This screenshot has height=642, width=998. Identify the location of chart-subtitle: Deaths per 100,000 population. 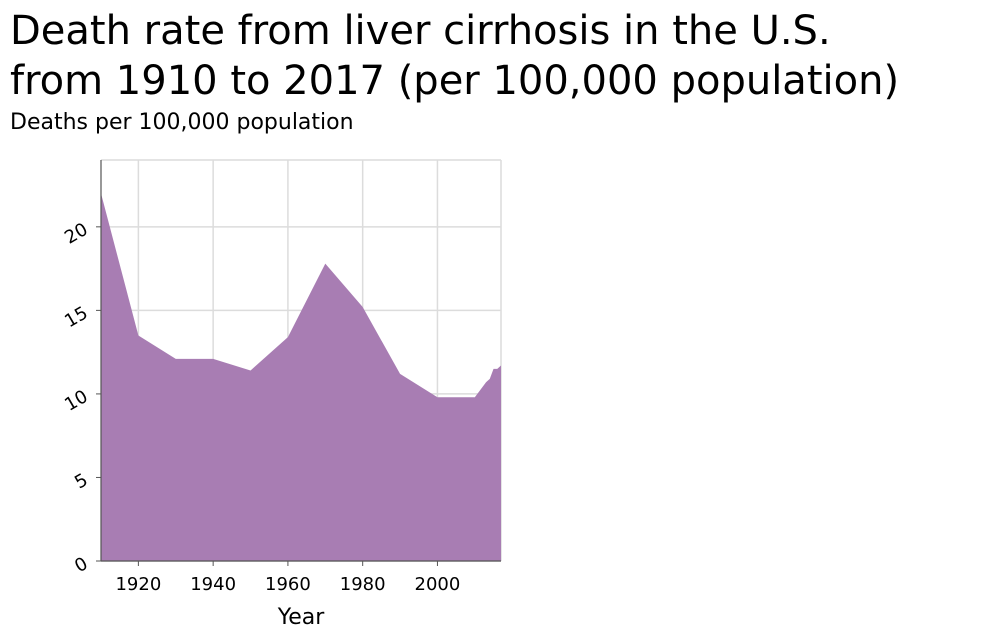
(182, 122).